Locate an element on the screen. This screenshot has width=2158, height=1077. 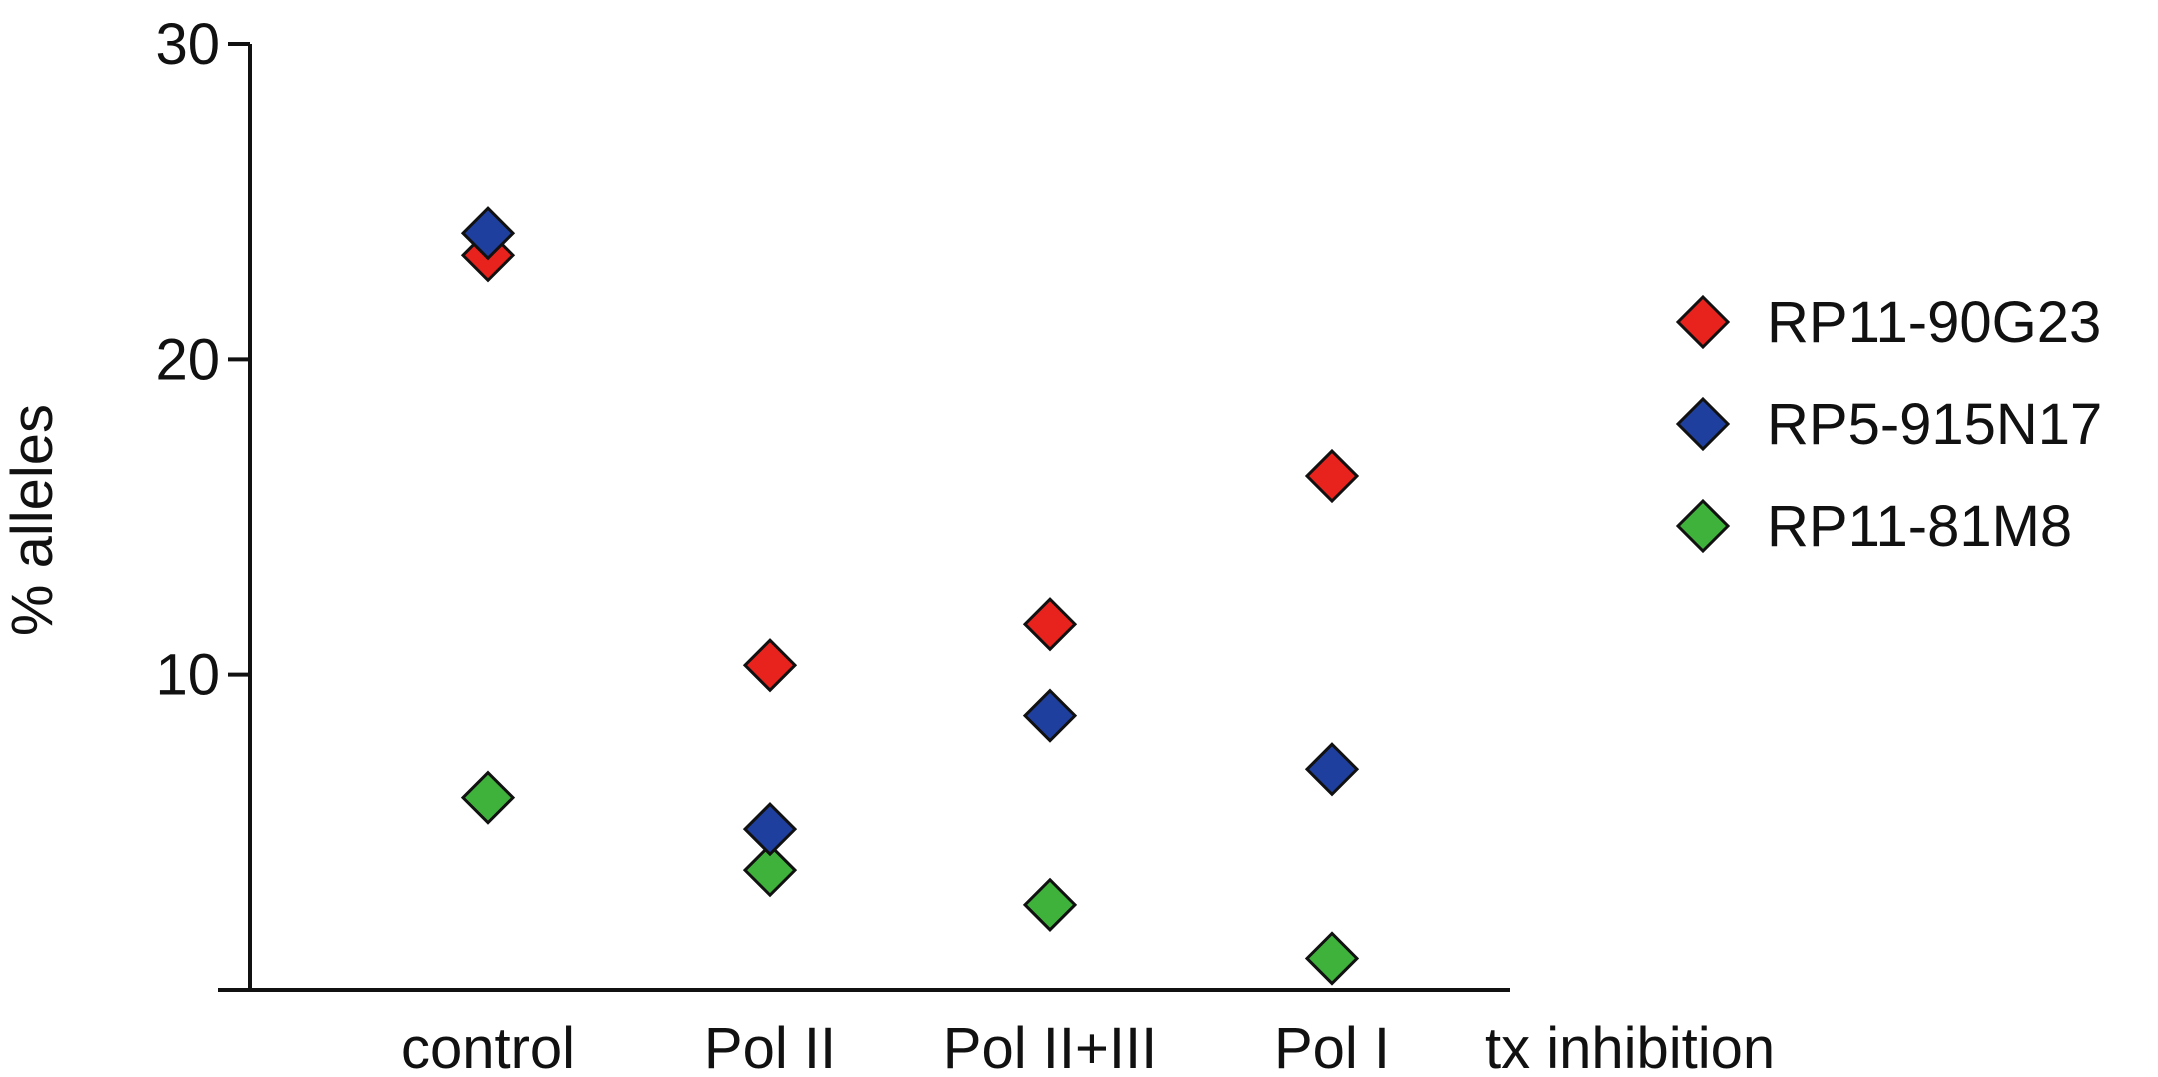
y-tick-label: 30 is located at coordinates (187, 44).